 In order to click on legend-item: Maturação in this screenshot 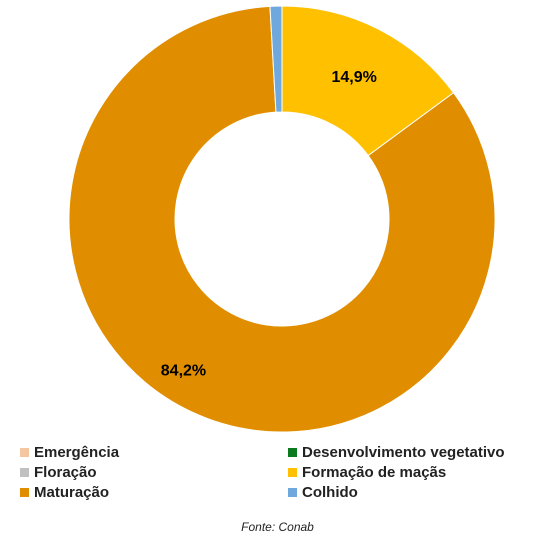, I will do `click(64, 492)`.